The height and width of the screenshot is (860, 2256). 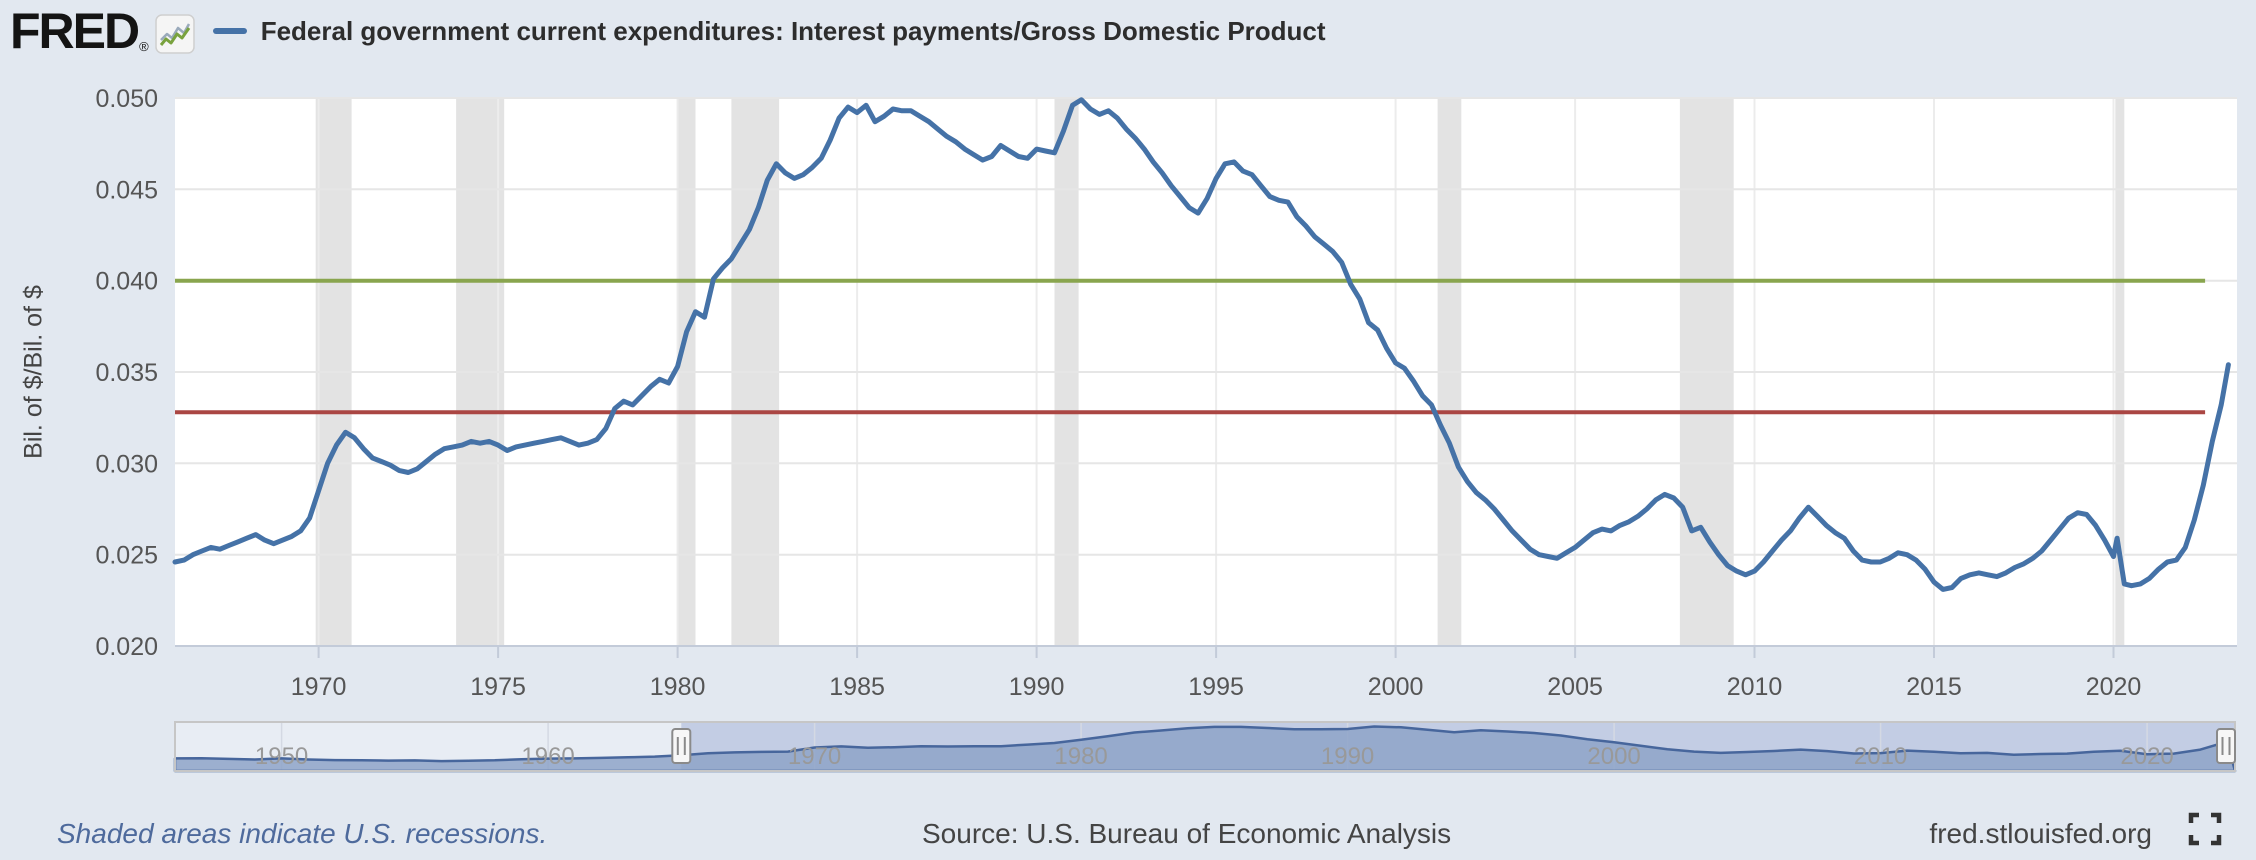 What do you see at coordinates (126, 373) in the screenshot?
I see `y-axis-tick-label: 0.035` at bounding box center [126, 373].